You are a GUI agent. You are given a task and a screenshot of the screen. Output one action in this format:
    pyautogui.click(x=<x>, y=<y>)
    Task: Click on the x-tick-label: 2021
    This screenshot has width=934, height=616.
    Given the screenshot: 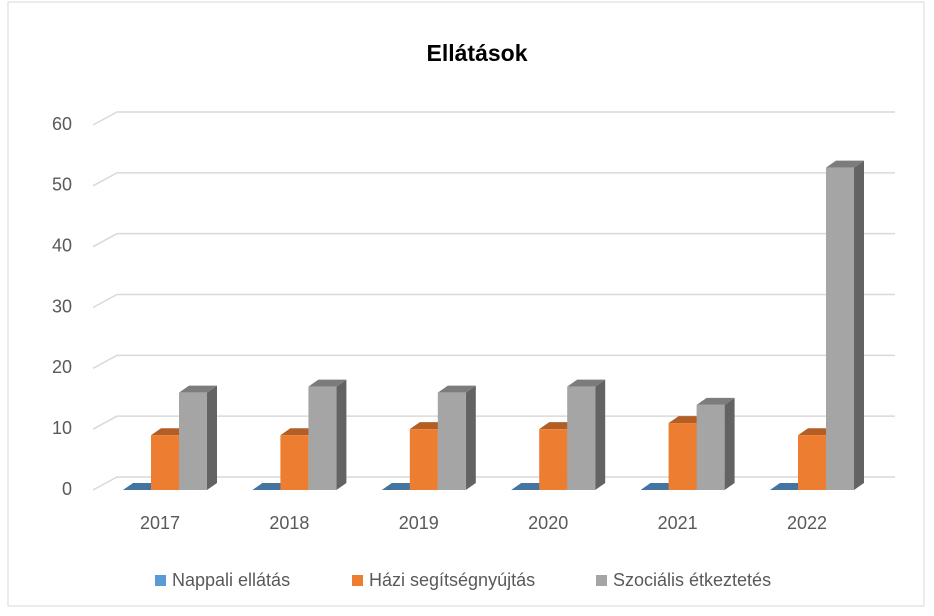 What is the action you would take?
    pyautogui.click(x=678, y=523)
    